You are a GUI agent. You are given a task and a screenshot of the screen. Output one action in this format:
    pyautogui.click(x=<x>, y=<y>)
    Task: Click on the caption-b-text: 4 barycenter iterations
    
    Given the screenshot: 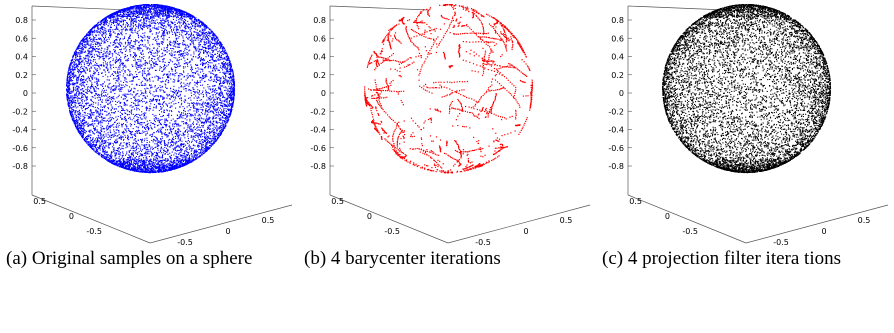 What is the action you would take?
    pyautogui.click(x=416, y=258)
    